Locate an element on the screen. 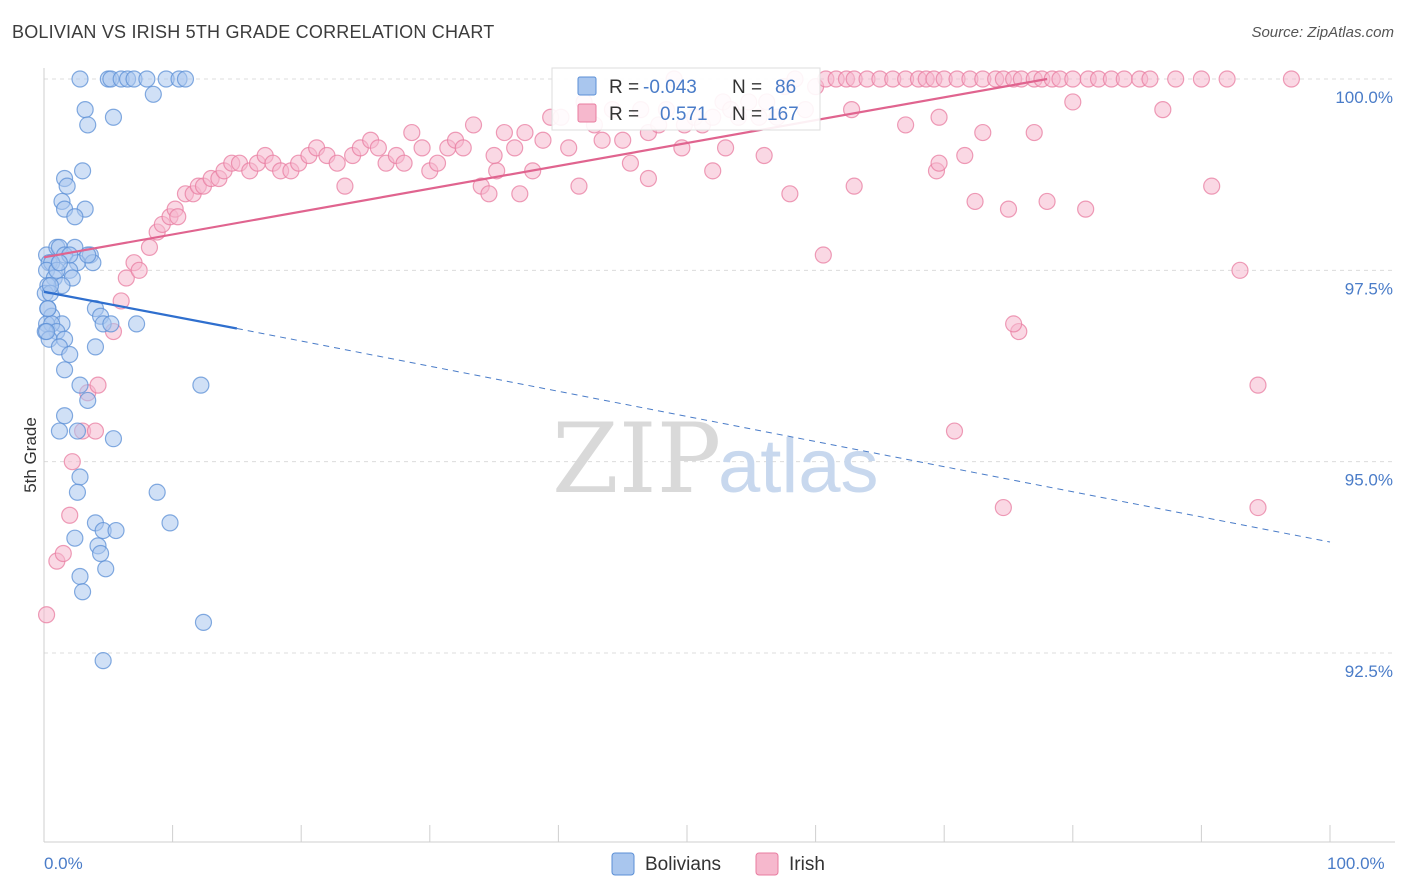 The image size is (1406, 892). irish-trend-line is located at coordinates (545, 168).